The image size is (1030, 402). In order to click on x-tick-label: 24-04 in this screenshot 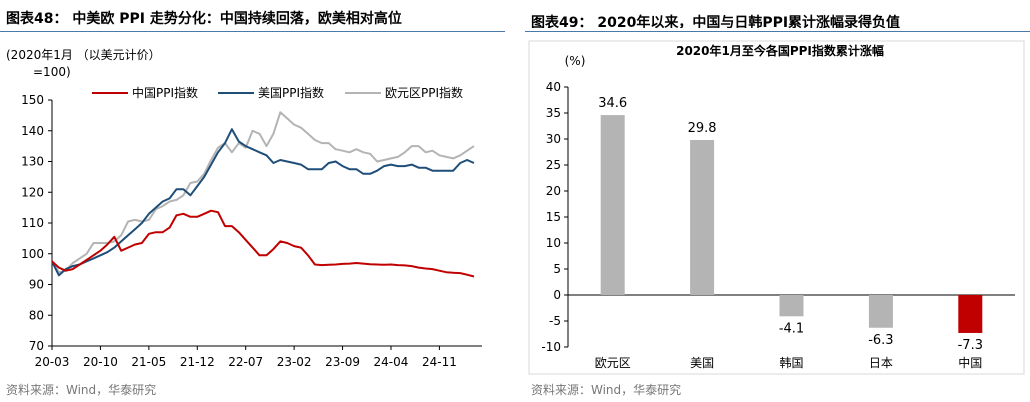, I will do `click(391, 362)`.